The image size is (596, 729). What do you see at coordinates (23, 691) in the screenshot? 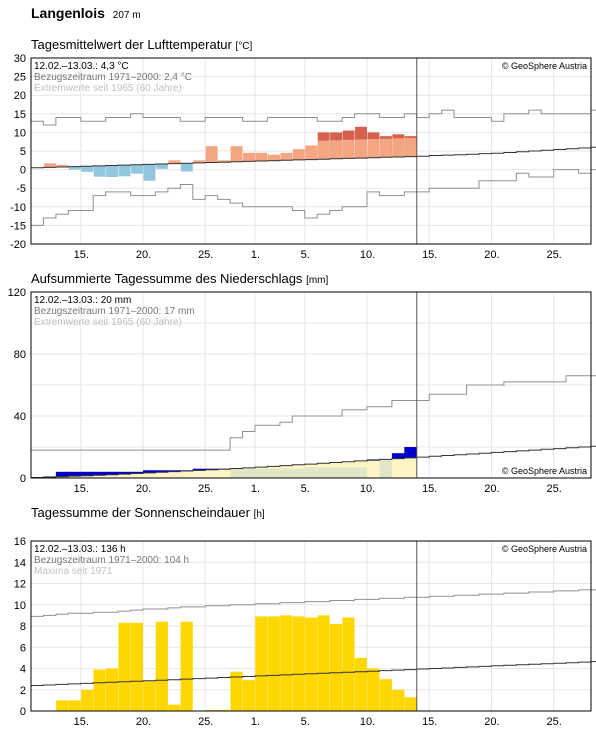
I see `y-tick-label: 2` at bounding box center [23, 691].